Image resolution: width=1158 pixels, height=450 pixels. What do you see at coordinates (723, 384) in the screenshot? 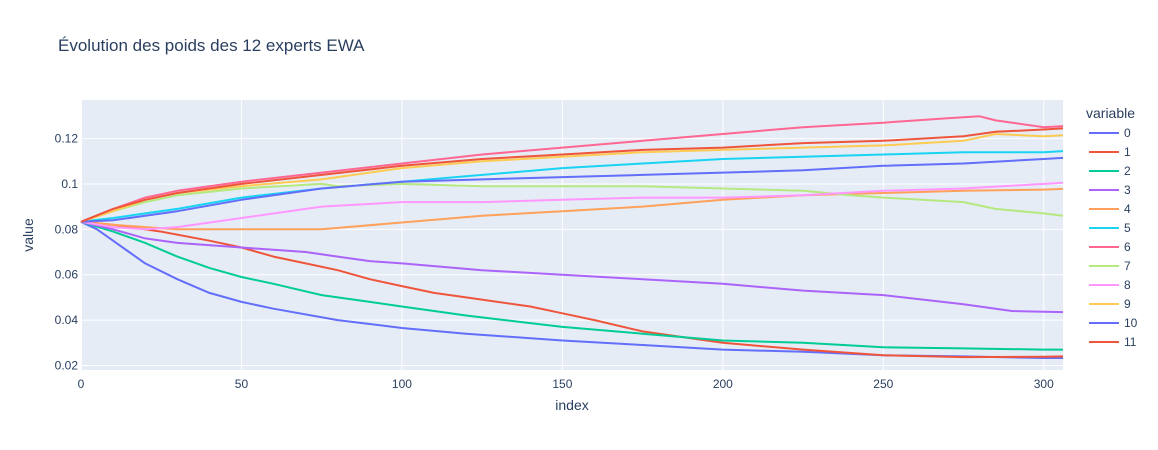
I see `x-tick-label: 200` at bounding box center [723, 384].